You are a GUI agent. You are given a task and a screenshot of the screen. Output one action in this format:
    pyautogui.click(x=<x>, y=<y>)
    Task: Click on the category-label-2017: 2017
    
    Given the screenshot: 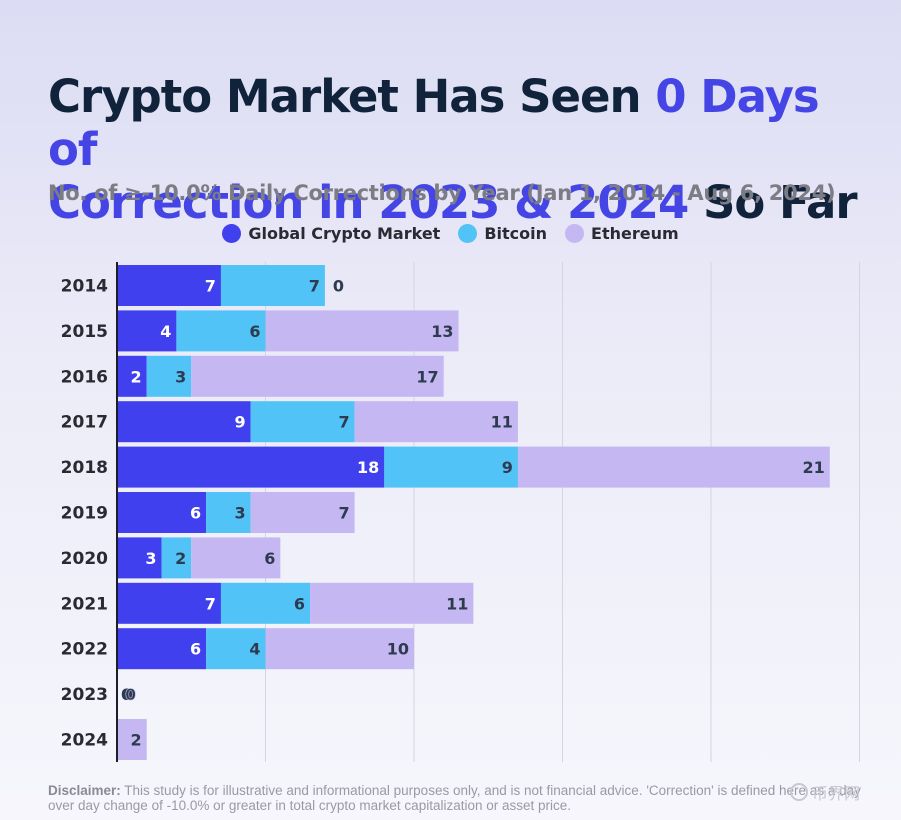 What is the action you would take?
    pyautogui.click(x=84, y=423)
    